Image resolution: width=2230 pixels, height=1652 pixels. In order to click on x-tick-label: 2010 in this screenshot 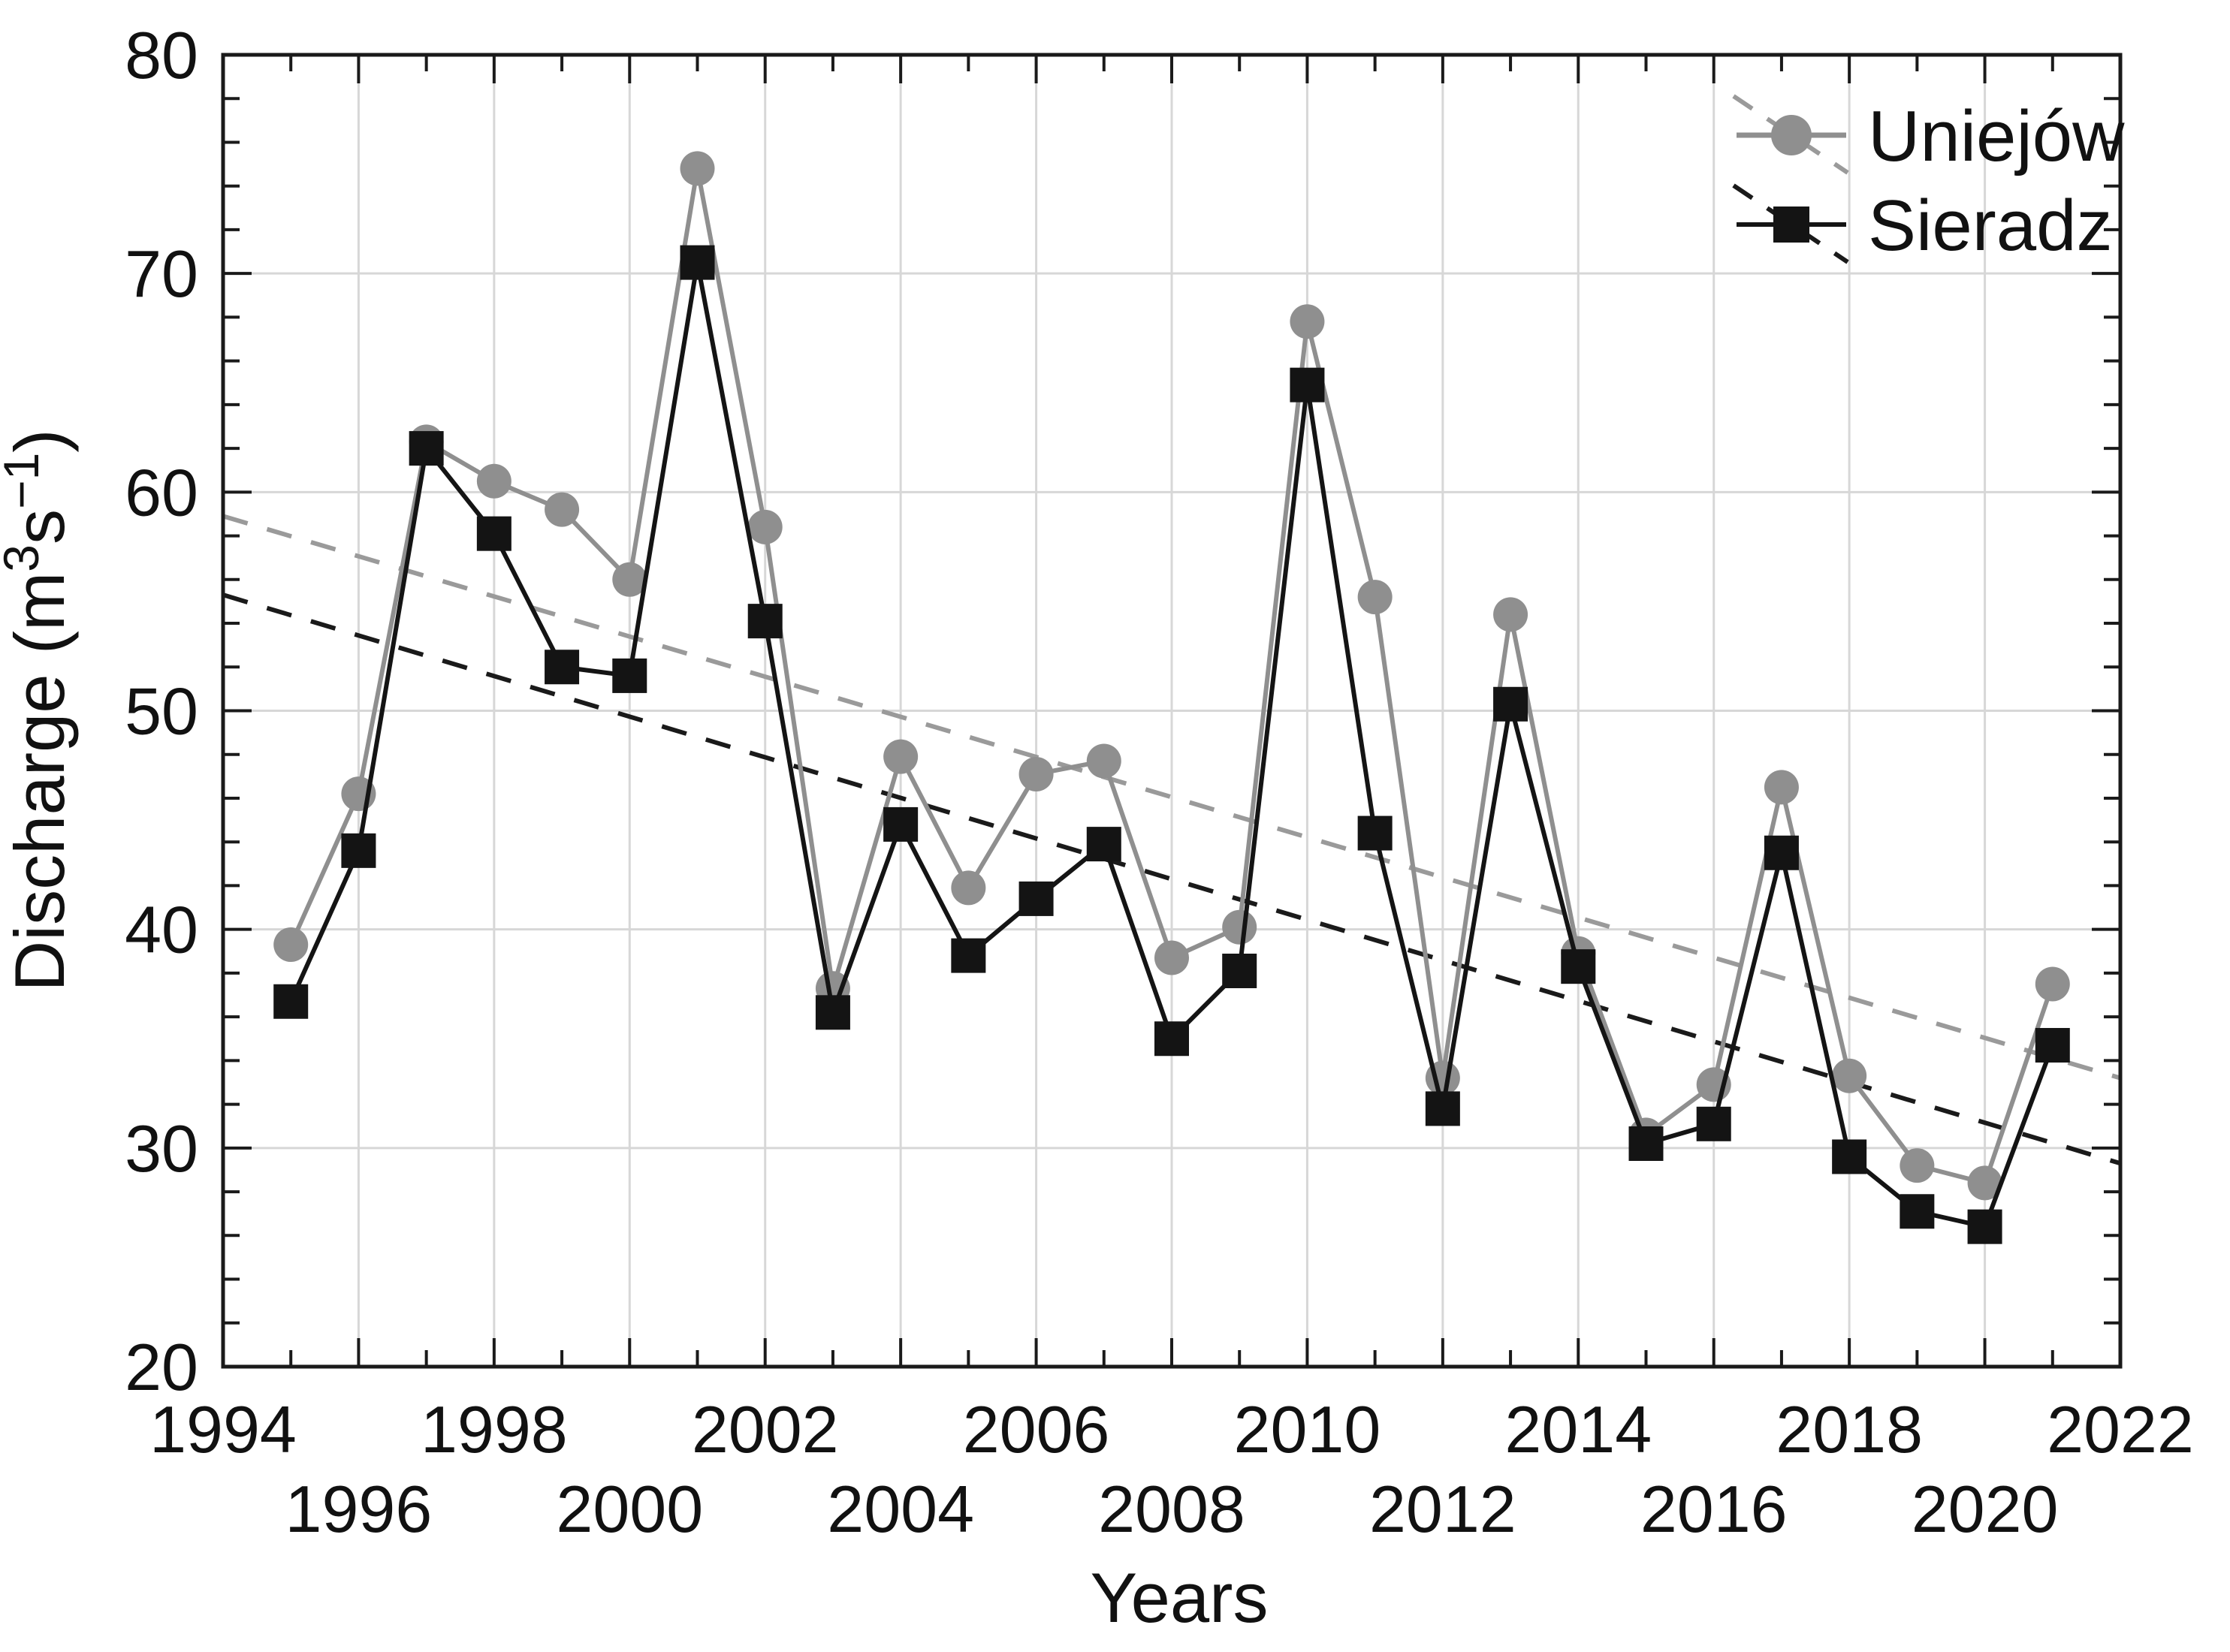, I will do `click(1307, 1429)`.